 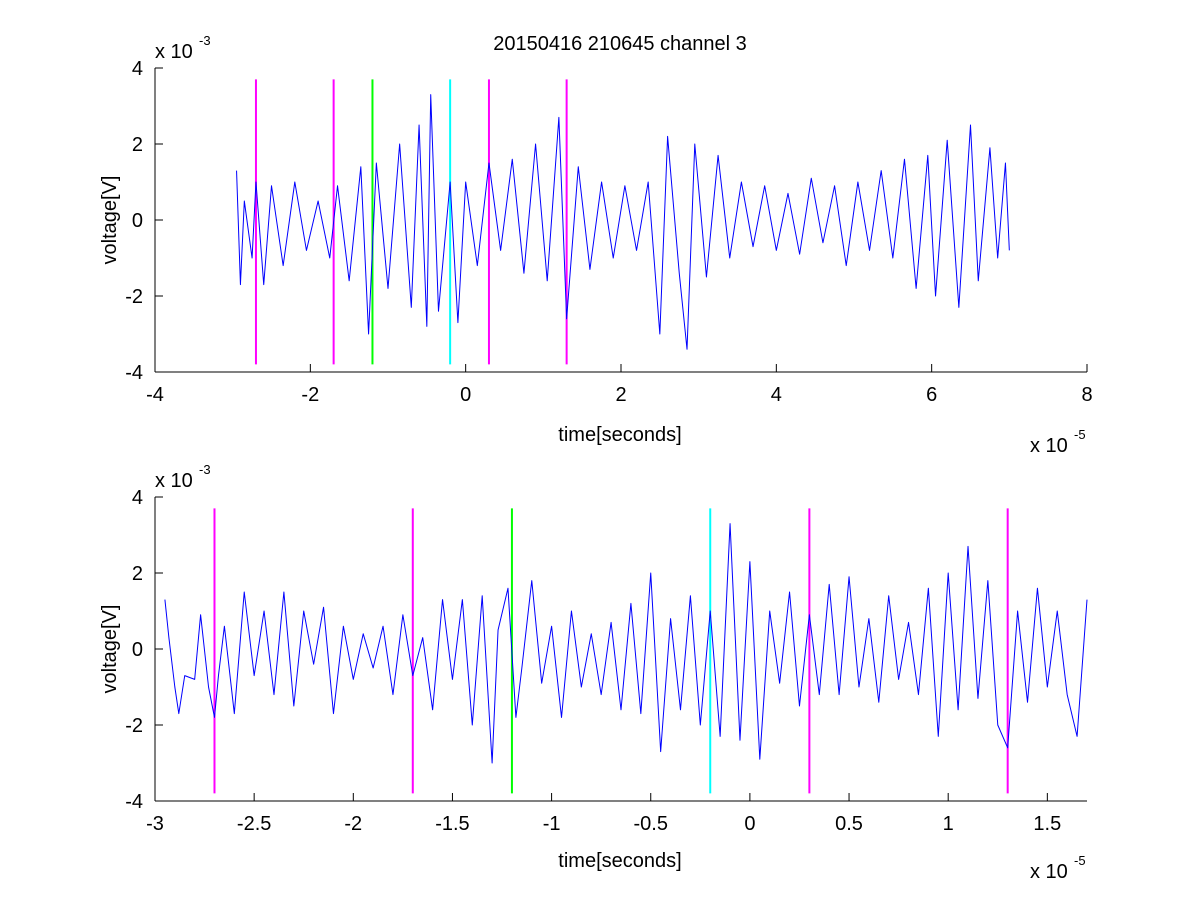 I want to click on bottom-plot-ytick-label: -4, so click(x=134, y=802).